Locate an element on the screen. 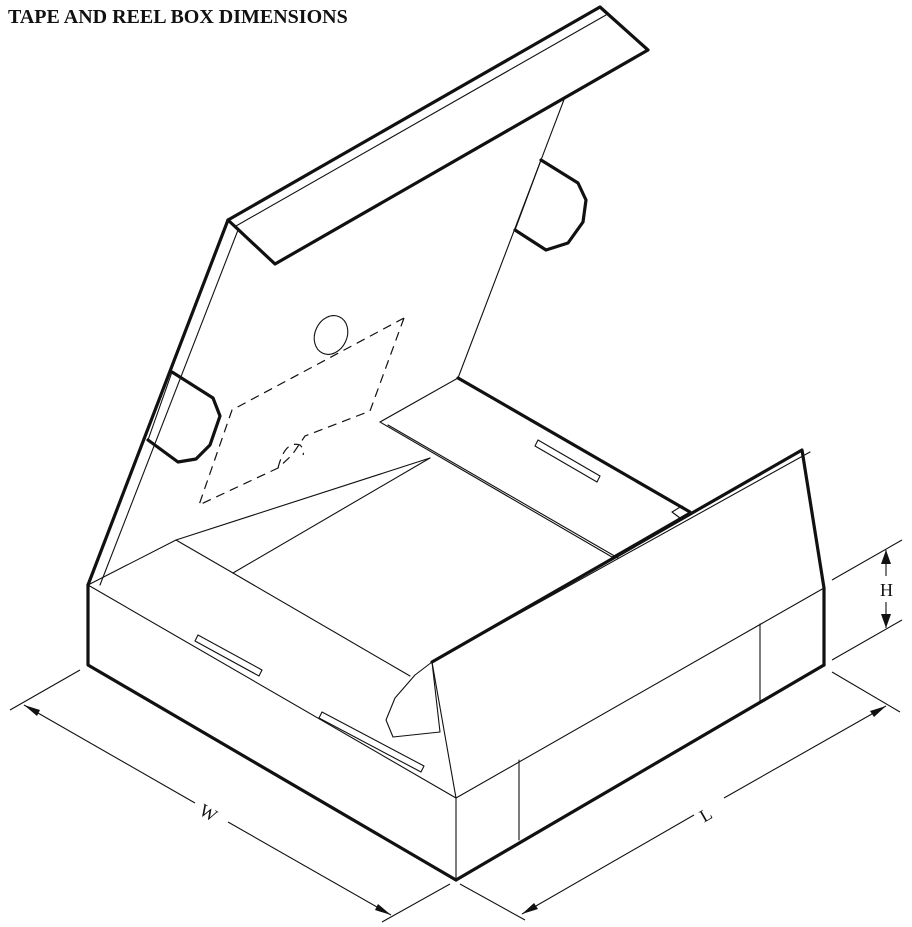 This screenshot has width=912, height=927. length-label: L is located at coordinates (706, 814).